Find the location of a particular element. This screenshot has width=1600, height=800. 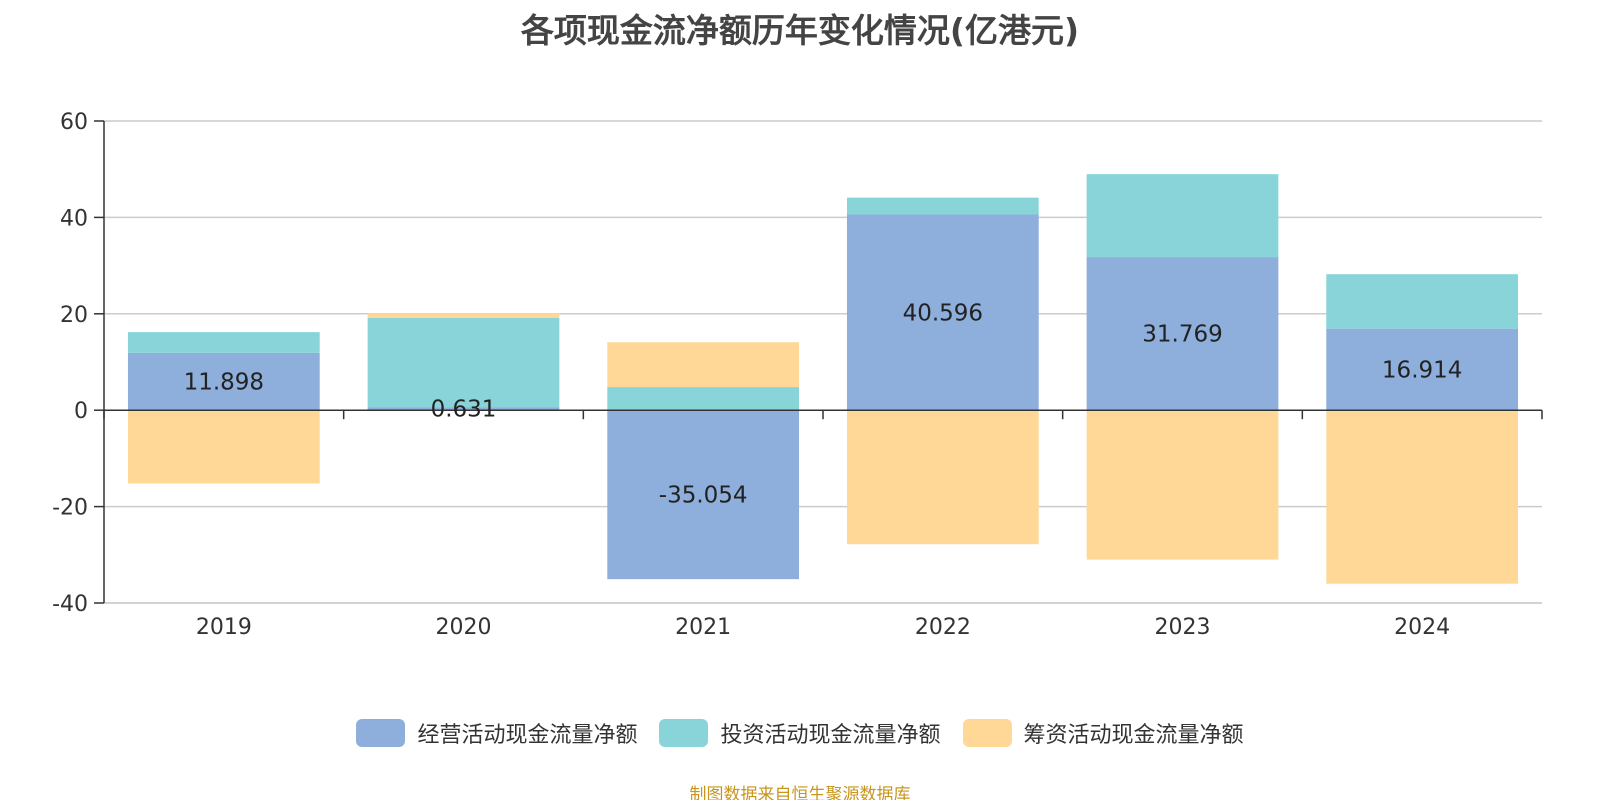

source-note: 制图数据来自恒生聚源数据库 is located at coordinates (800, 792).